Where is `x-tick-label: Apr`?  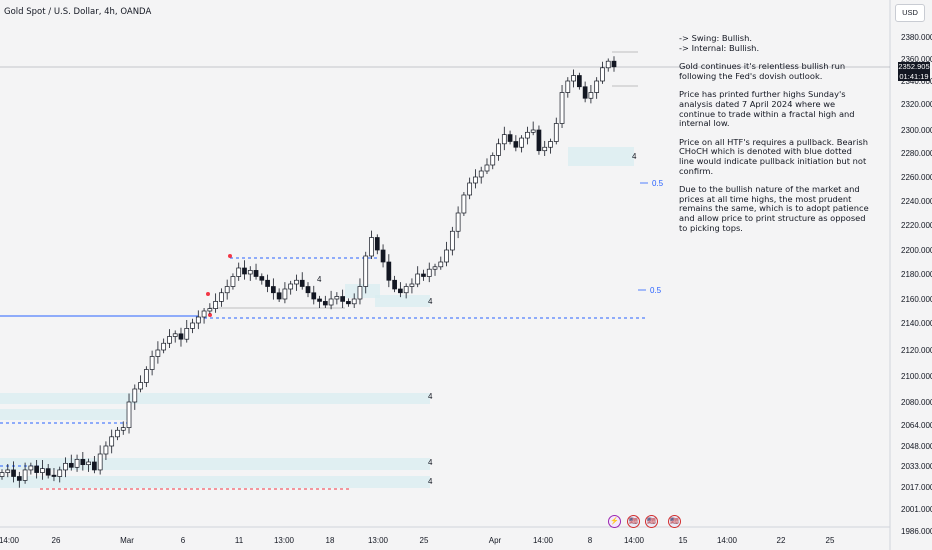 x-tick-label: Apr is located at coordinates (495, 540).